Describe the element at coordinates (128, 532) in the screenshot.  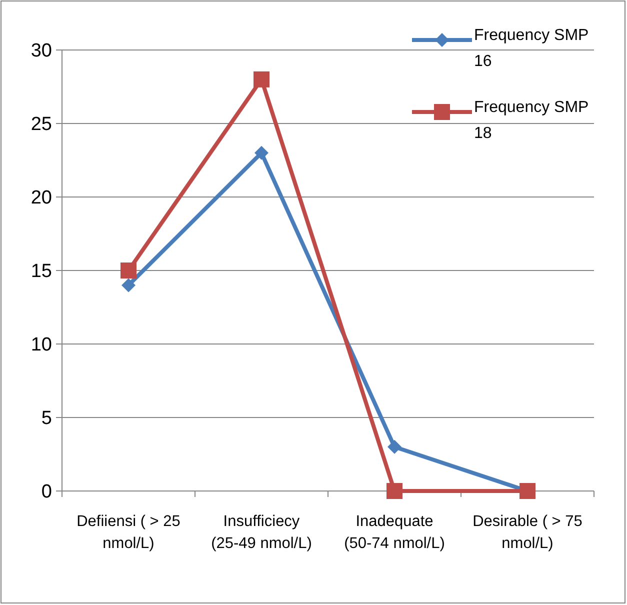
I see `x-tick-label: Defiiensi ( > 25 nmol/L)` at that location.